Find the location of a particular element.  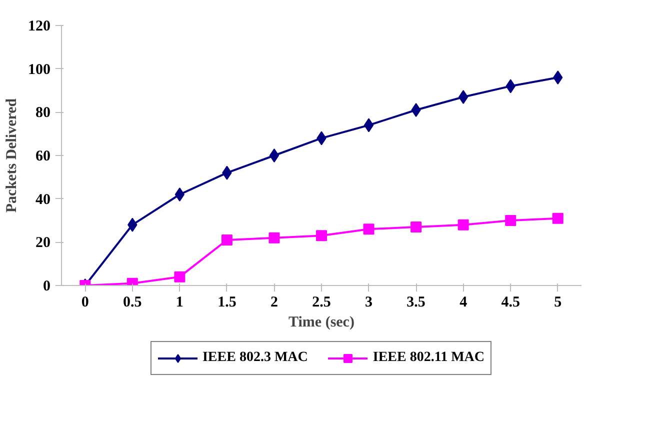

x-tick-label: 4.5 is located at coordinates (510, 302).